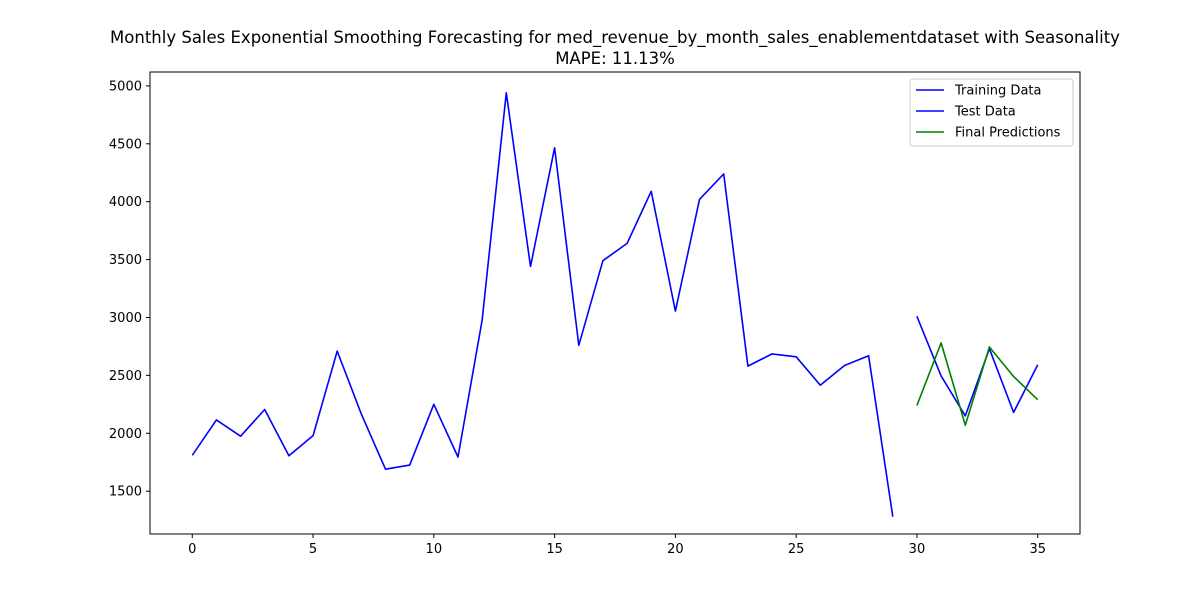  I want to click on y-tick-label: 2500, so click(125, 376).